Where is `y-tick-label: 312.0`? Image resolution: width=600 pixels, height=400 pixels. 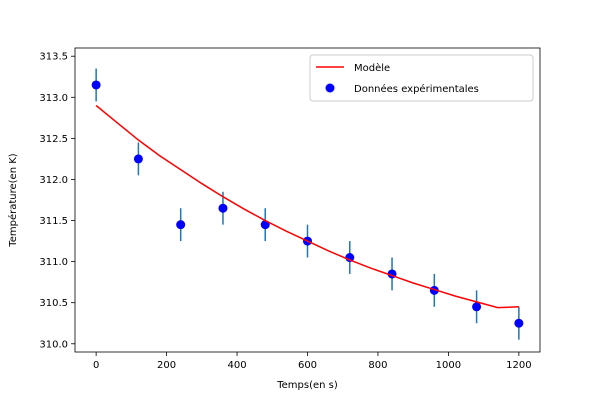 y-tick-label: 312.0 is located at coordinates (53, 180).